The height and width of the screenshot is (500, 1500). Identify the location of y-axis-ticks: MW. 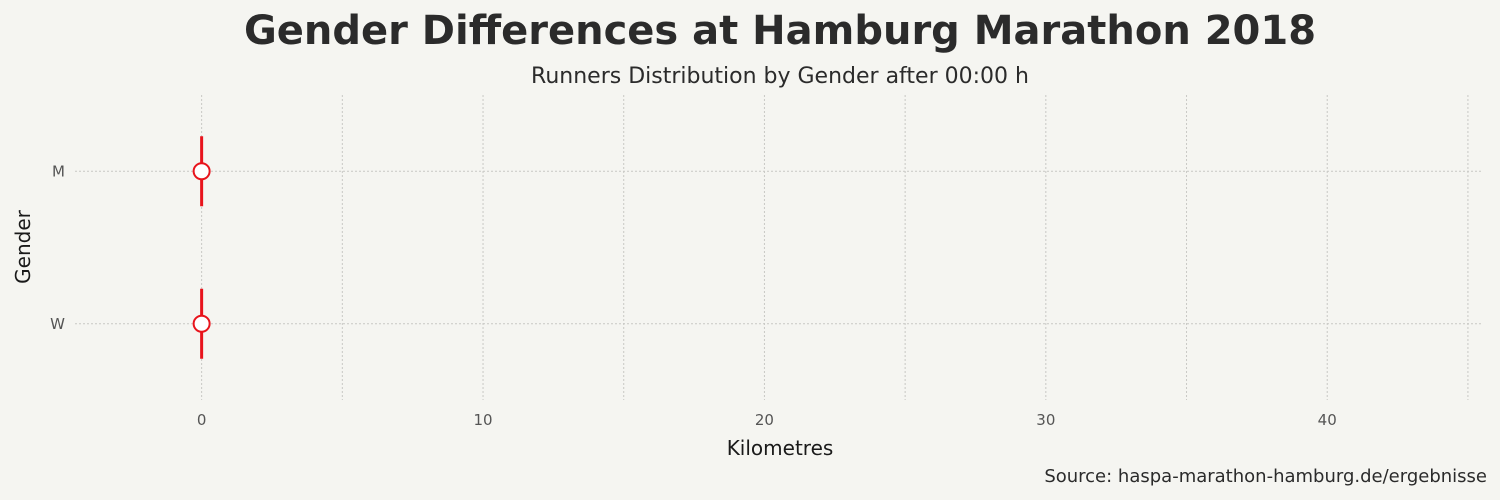
(57, 247).